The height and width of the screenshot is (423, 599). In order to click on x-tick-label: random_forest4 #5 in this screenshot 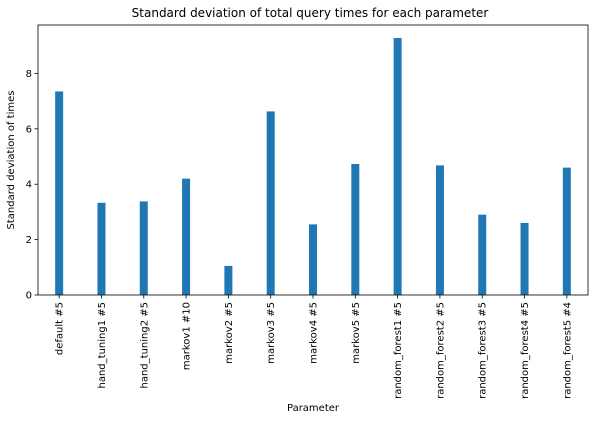, I will do `click(525, 350)`.